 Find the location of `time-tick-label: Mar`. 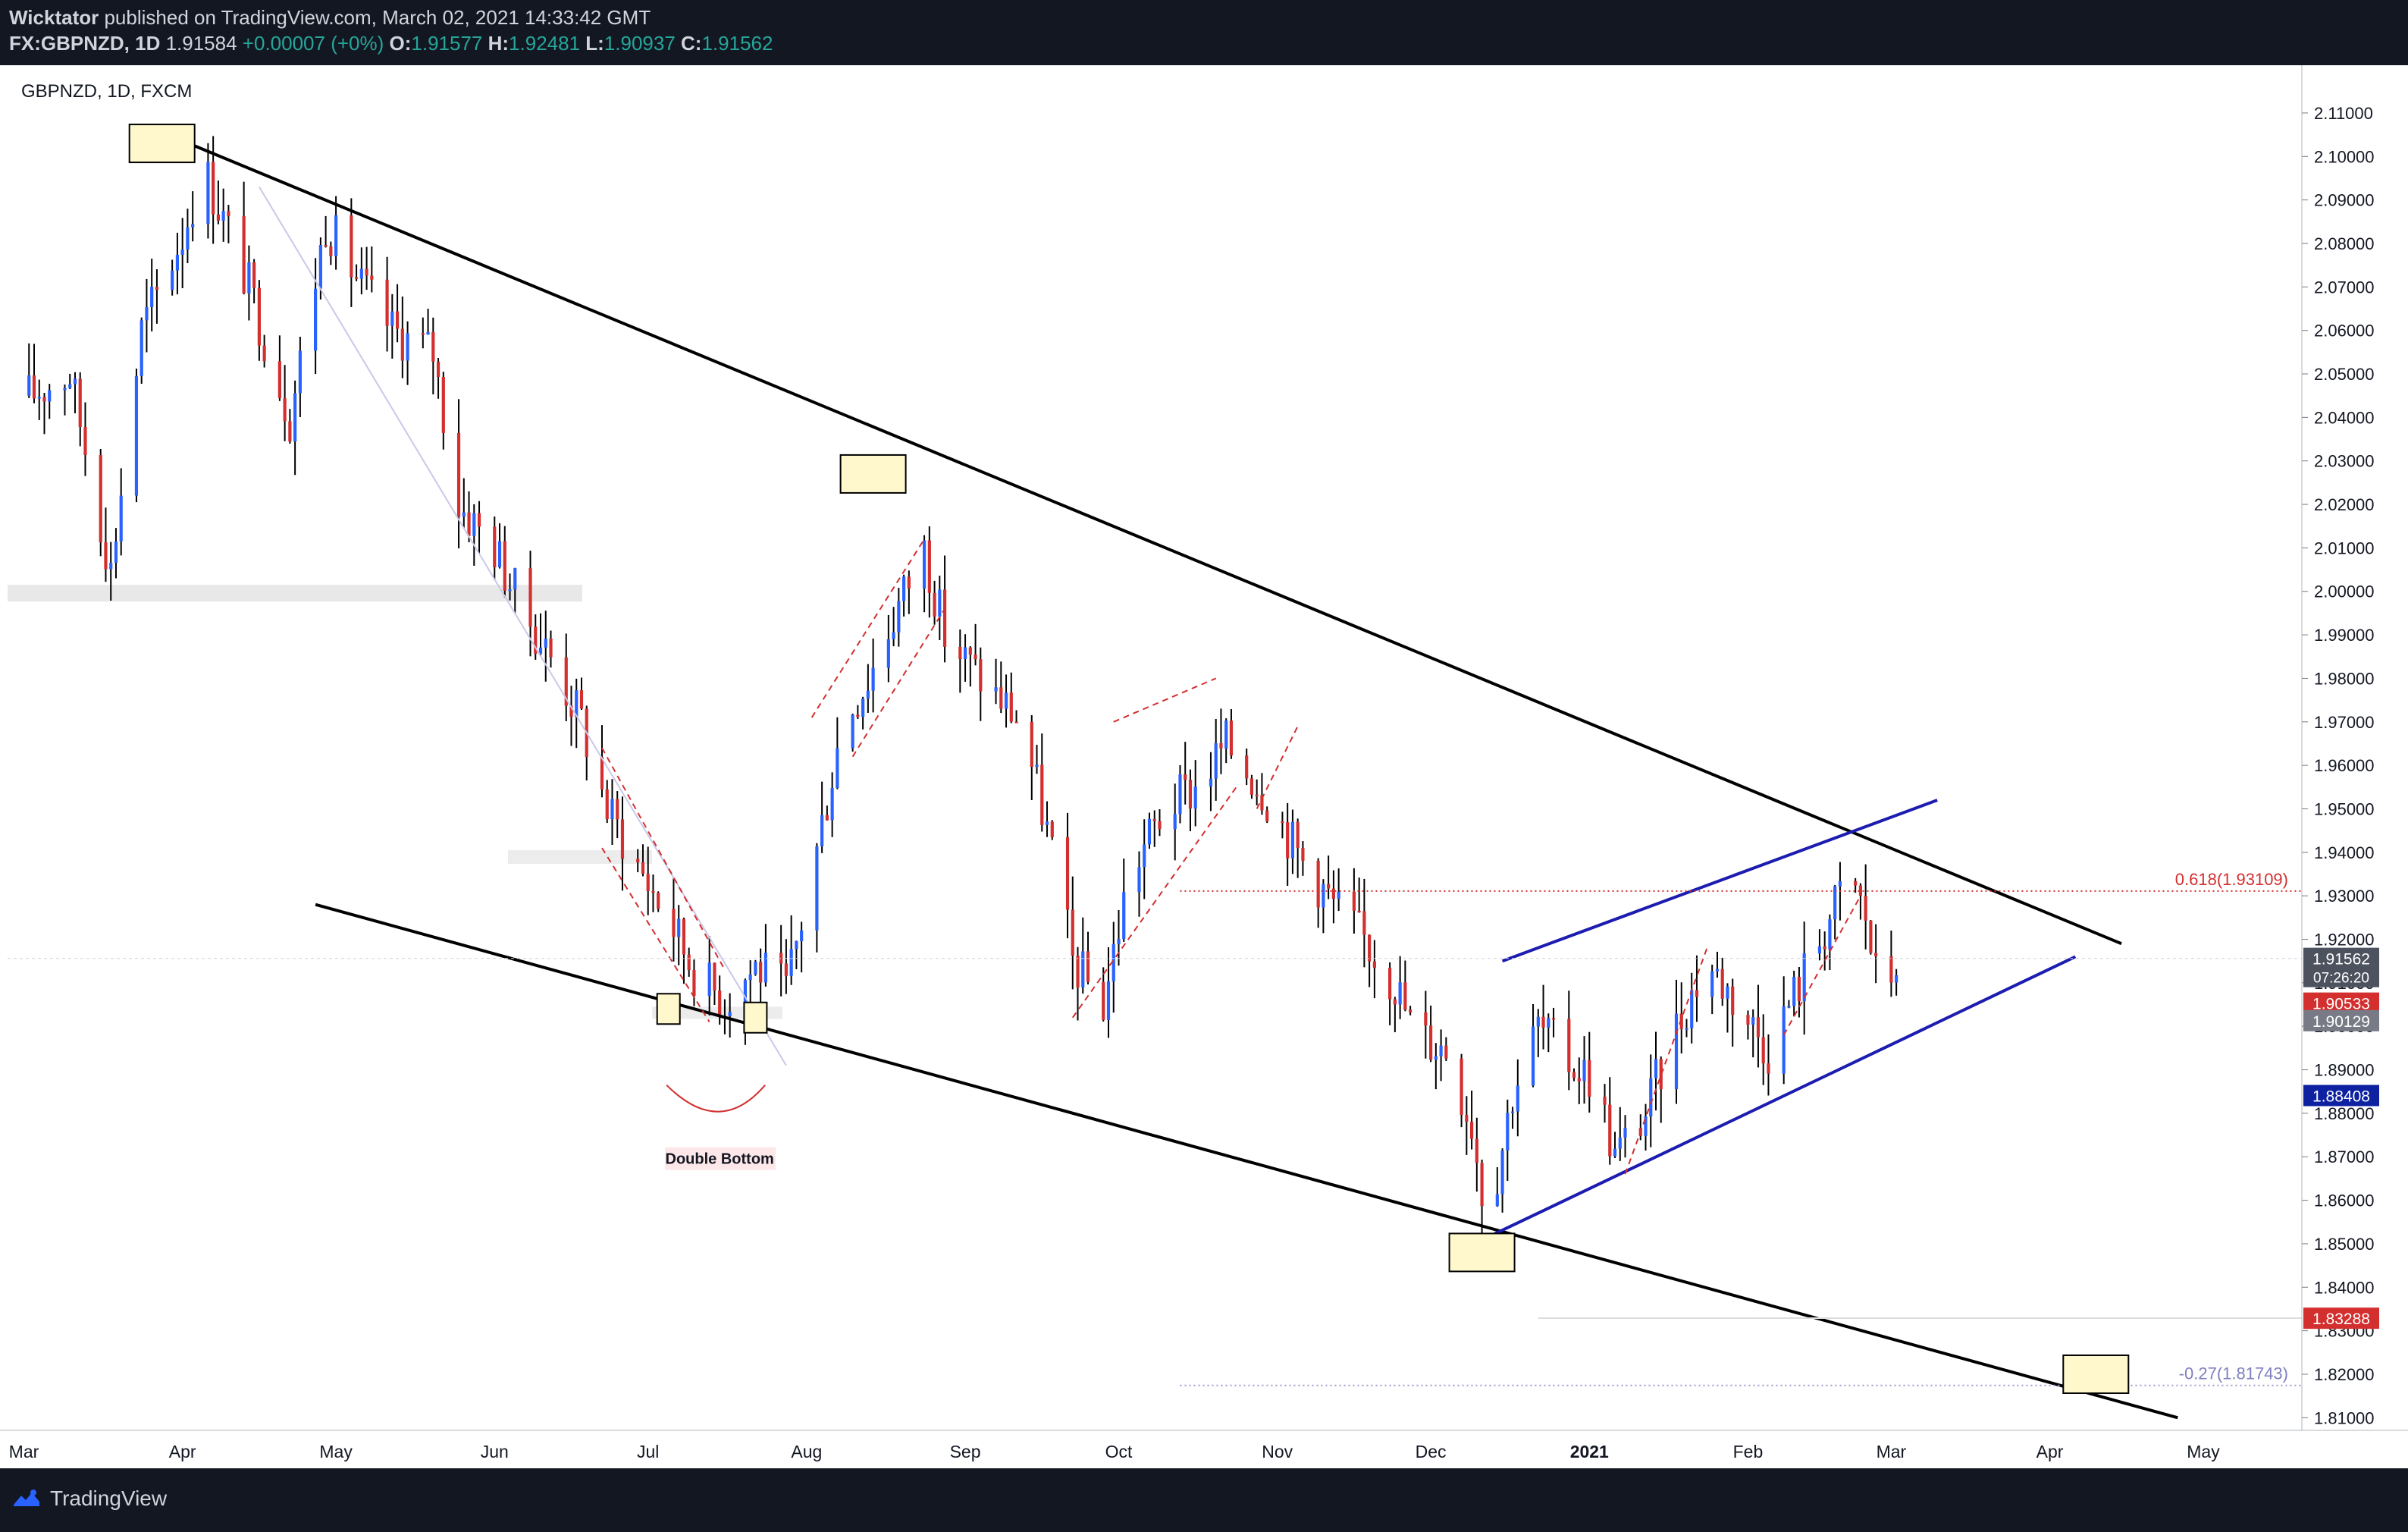

time-tick-label: Mar is located at coordinates (24, 1451).